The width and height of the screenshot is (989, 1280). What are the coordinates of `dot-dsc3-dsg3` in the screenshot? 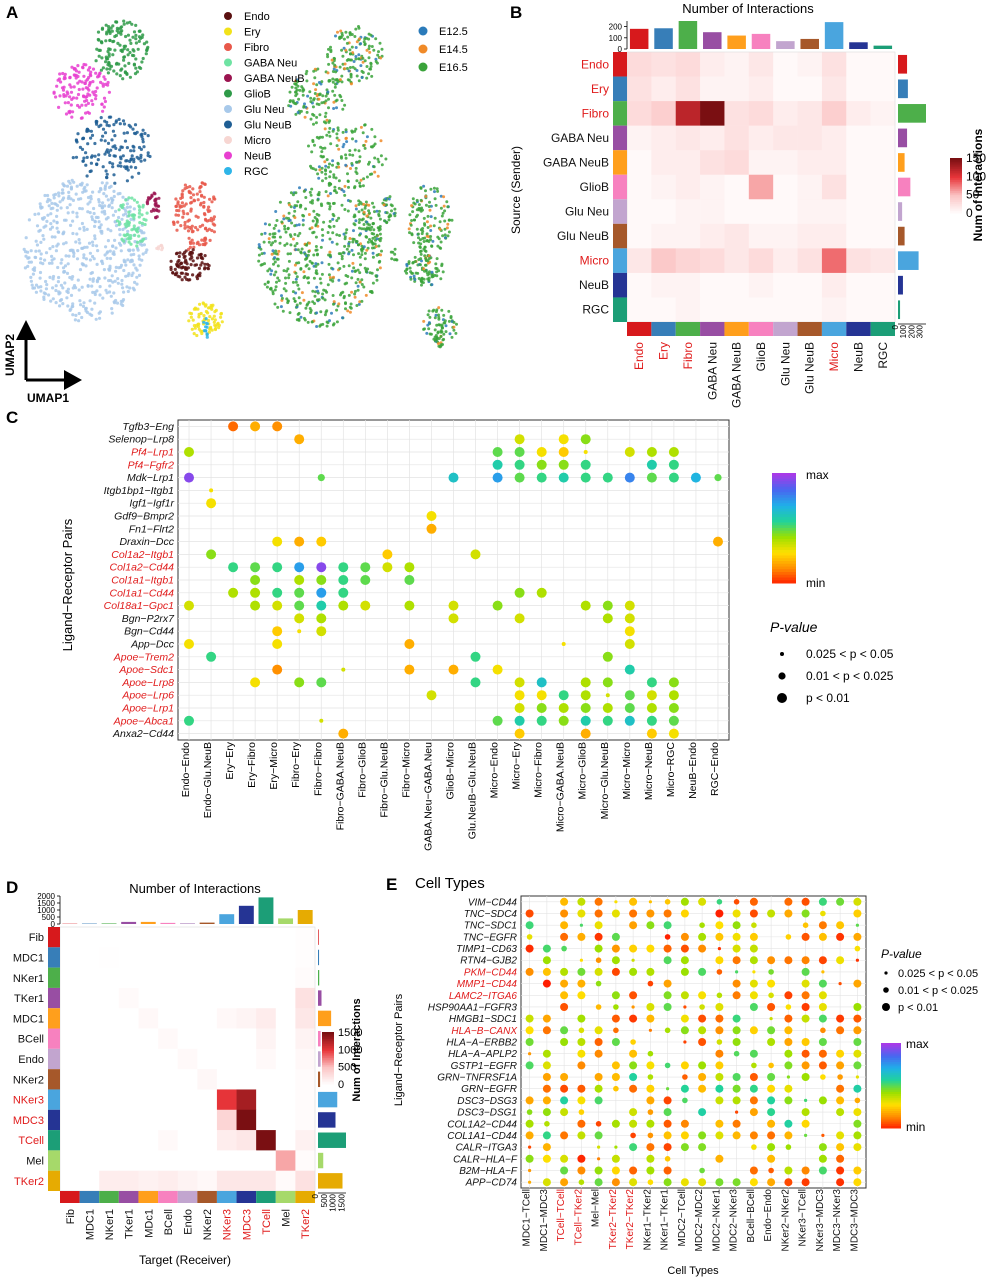 It's located at (598, 1100).